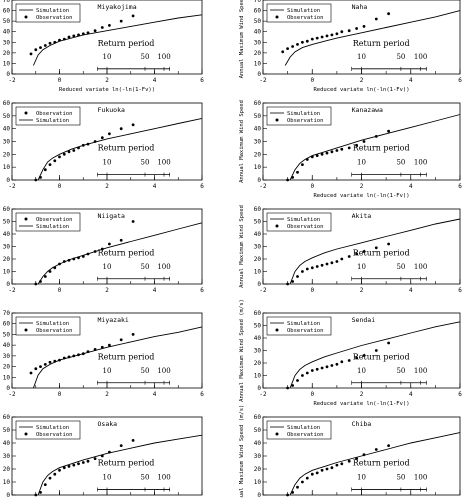 The width and height of the screenshot is (474, 498). Describe the element at coordinates (111, 216) in the screenshot. I see `station-name: Niigata` at that location.